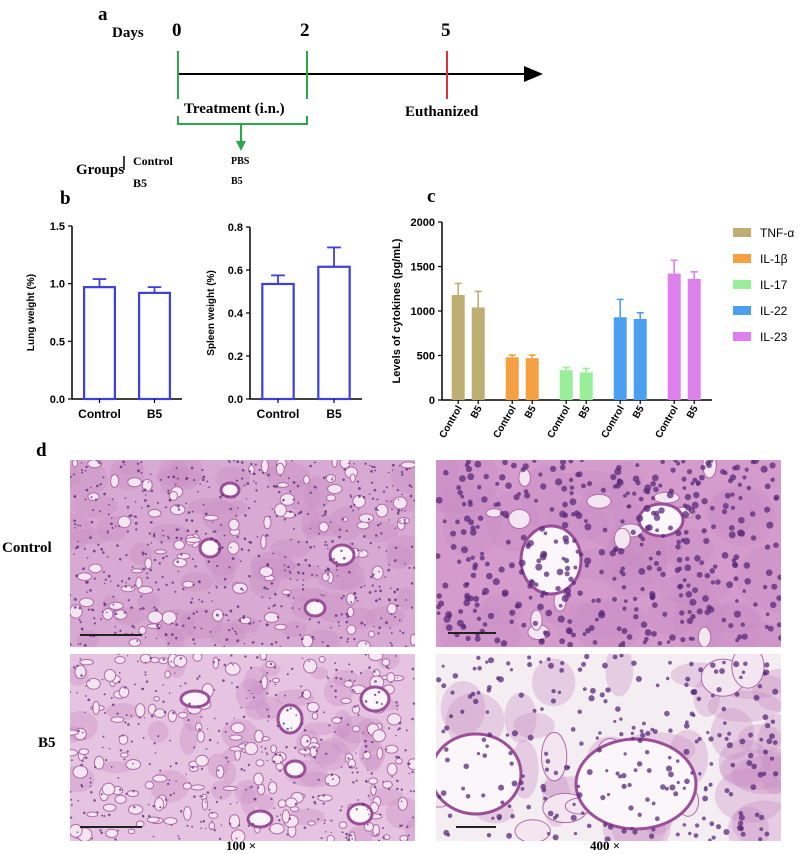  I want to click on bar, so click(99, 343).